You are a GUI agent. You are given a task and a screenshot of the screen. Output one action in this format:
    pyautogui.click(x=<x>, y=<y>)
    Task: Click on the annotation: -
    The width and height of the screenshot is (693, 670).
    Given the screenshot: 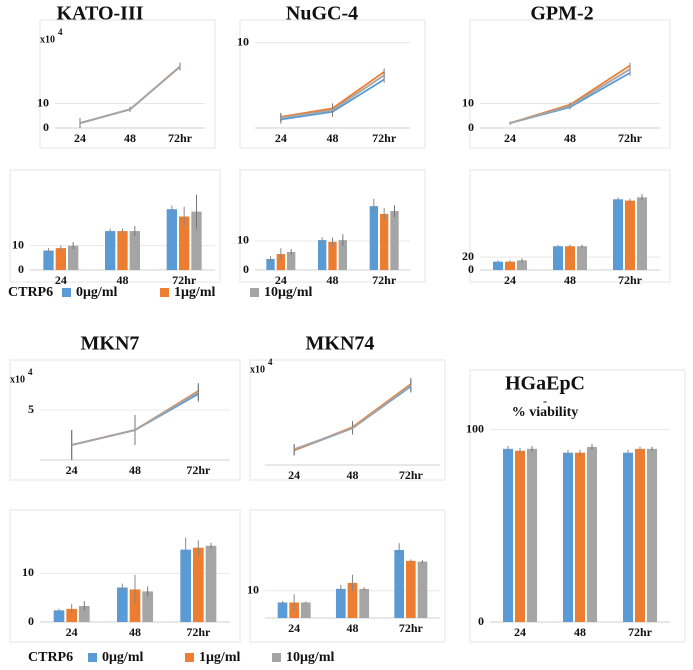 What is the action you would take?
    pyautogui.click(x=545, y=401)
    